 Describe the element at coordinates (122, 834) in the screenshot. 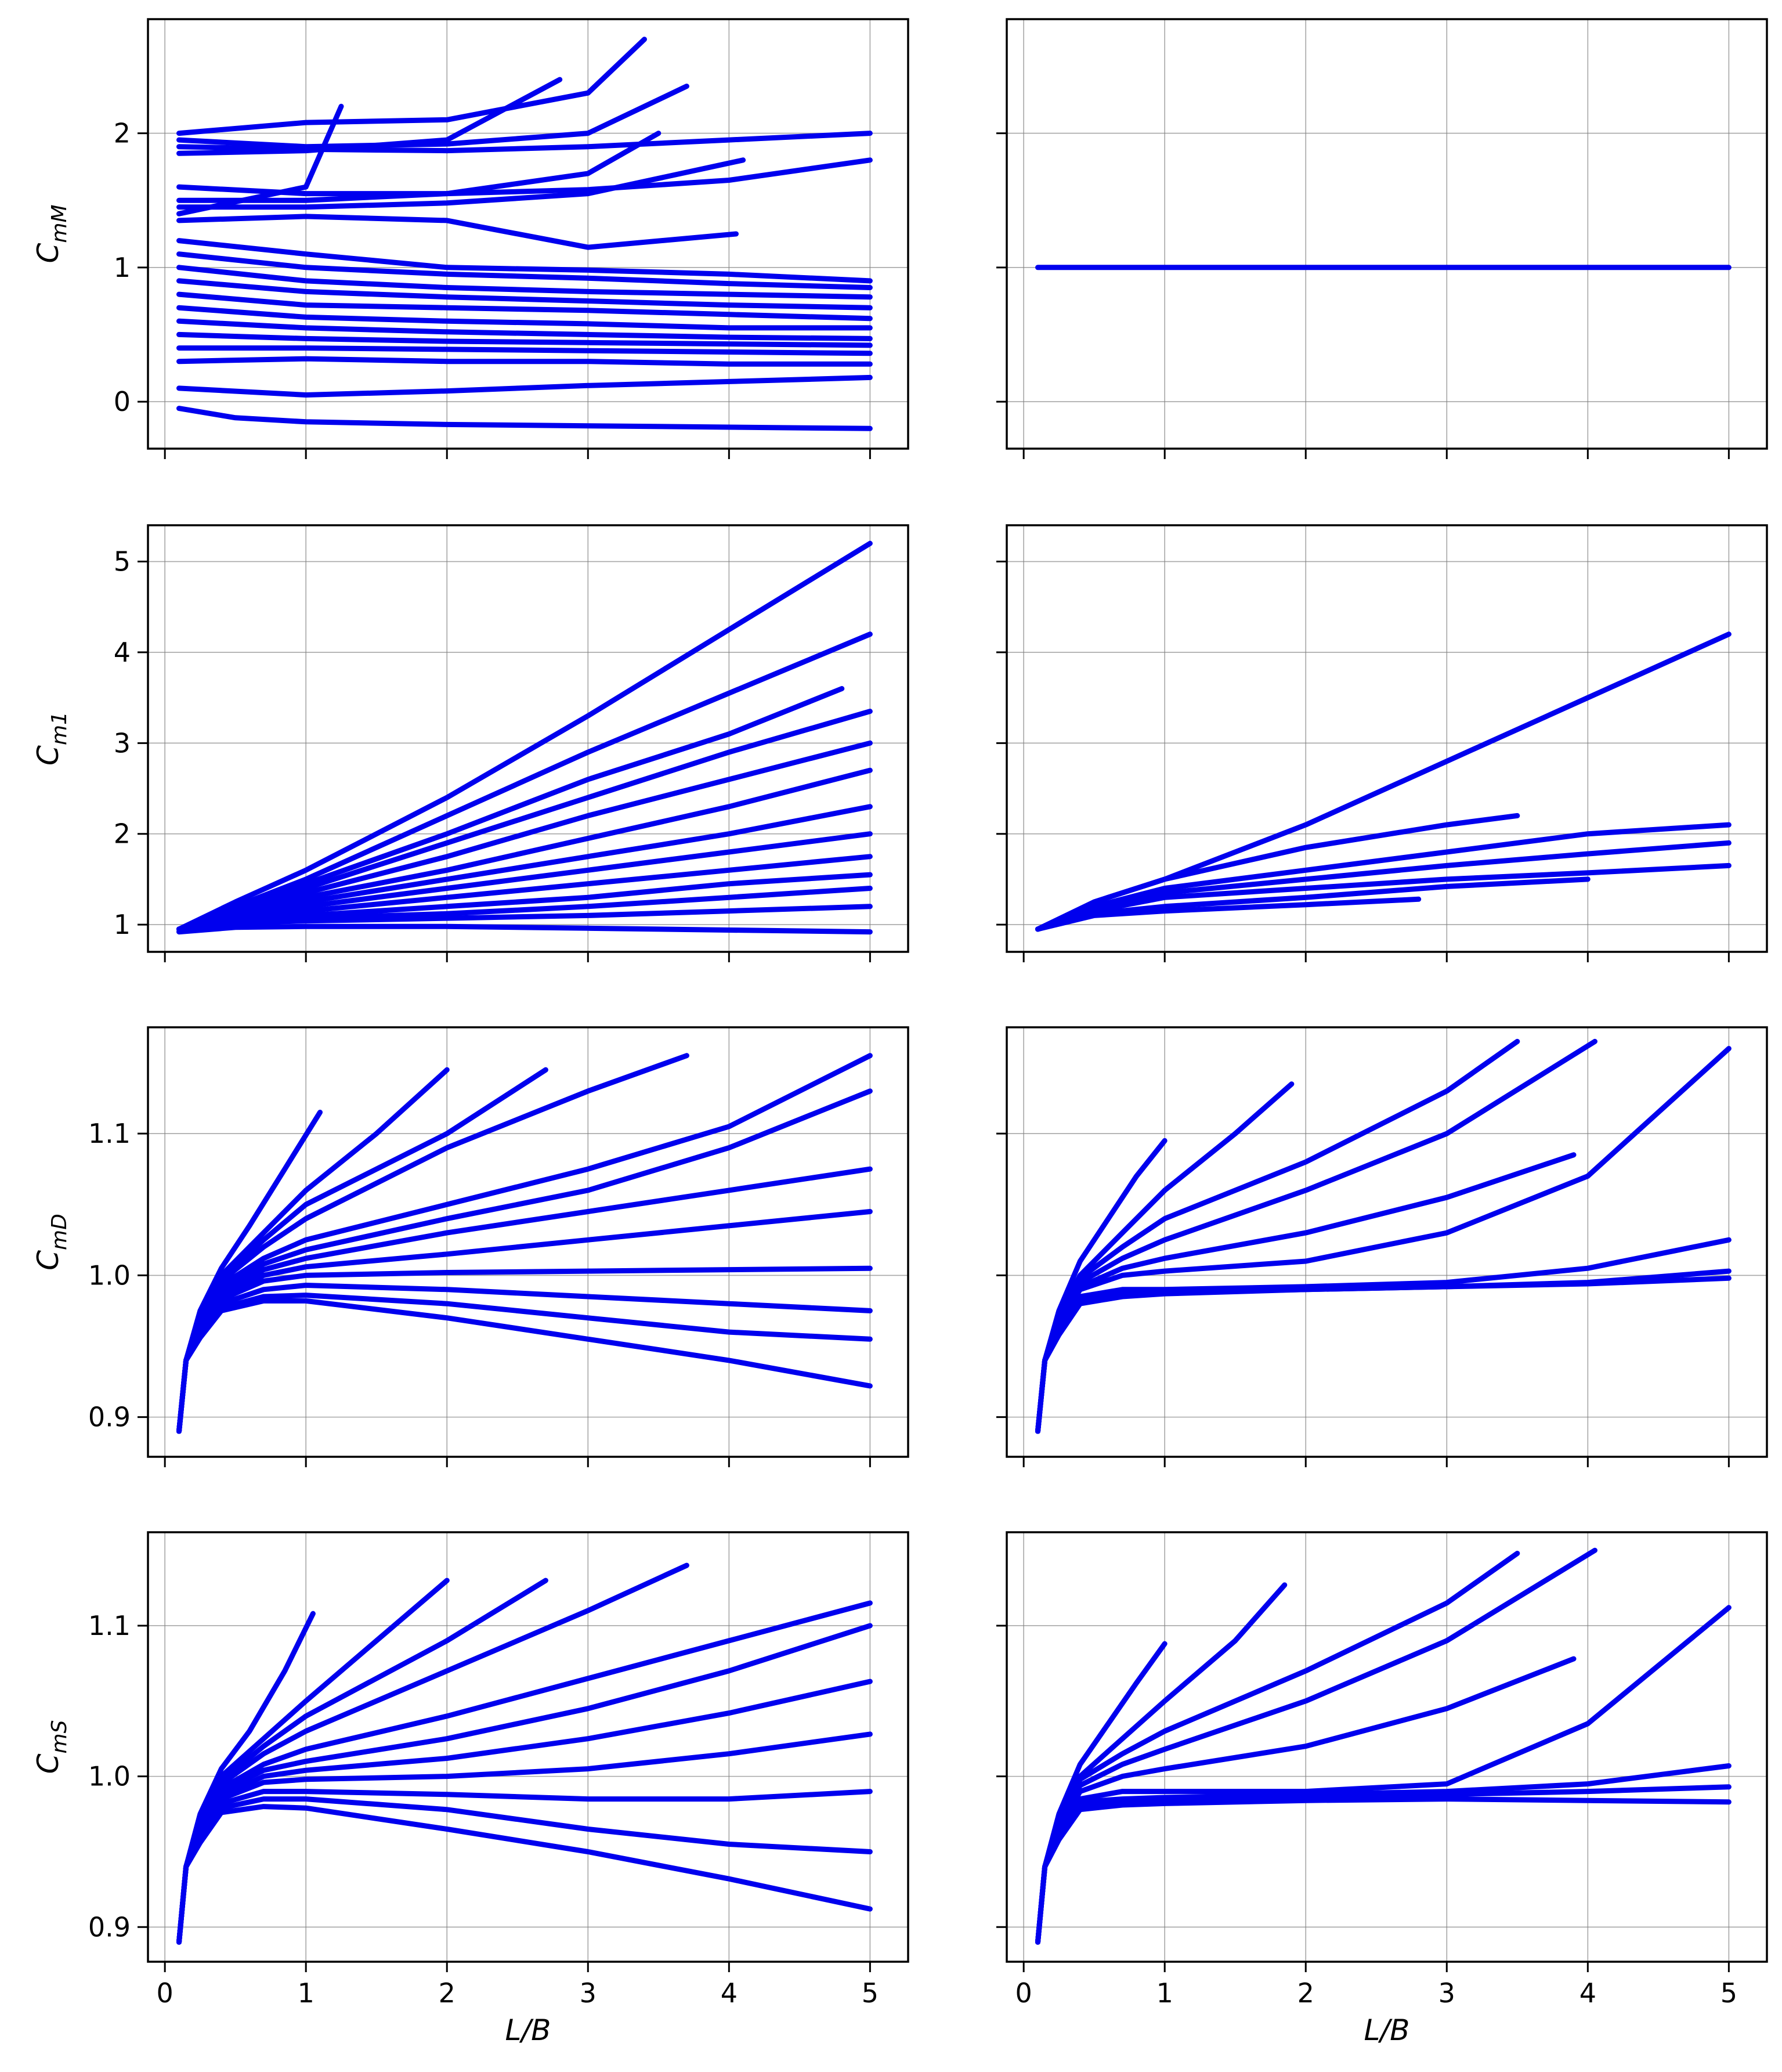

I see `panel-cm1-left-ytick-label-1: 2` at that location.